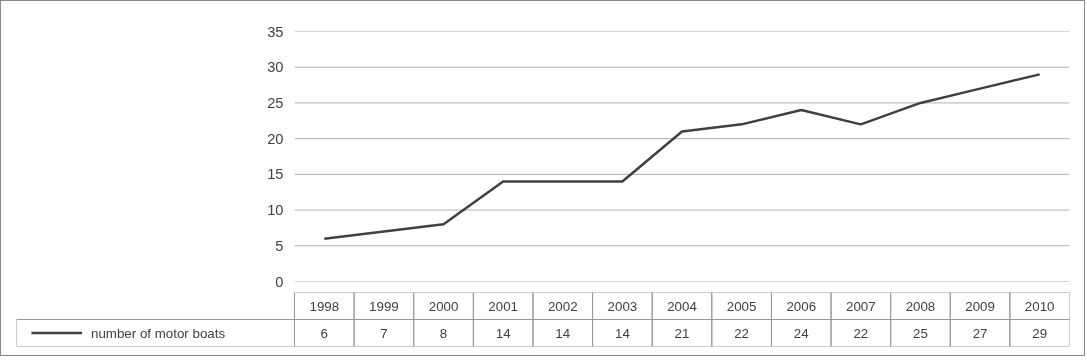 The width and height of the screenshot is (1087, 360). Describe the element at coordinates (324, 306) in the screenshot. I see `x-tick-label: 1998` at that location.